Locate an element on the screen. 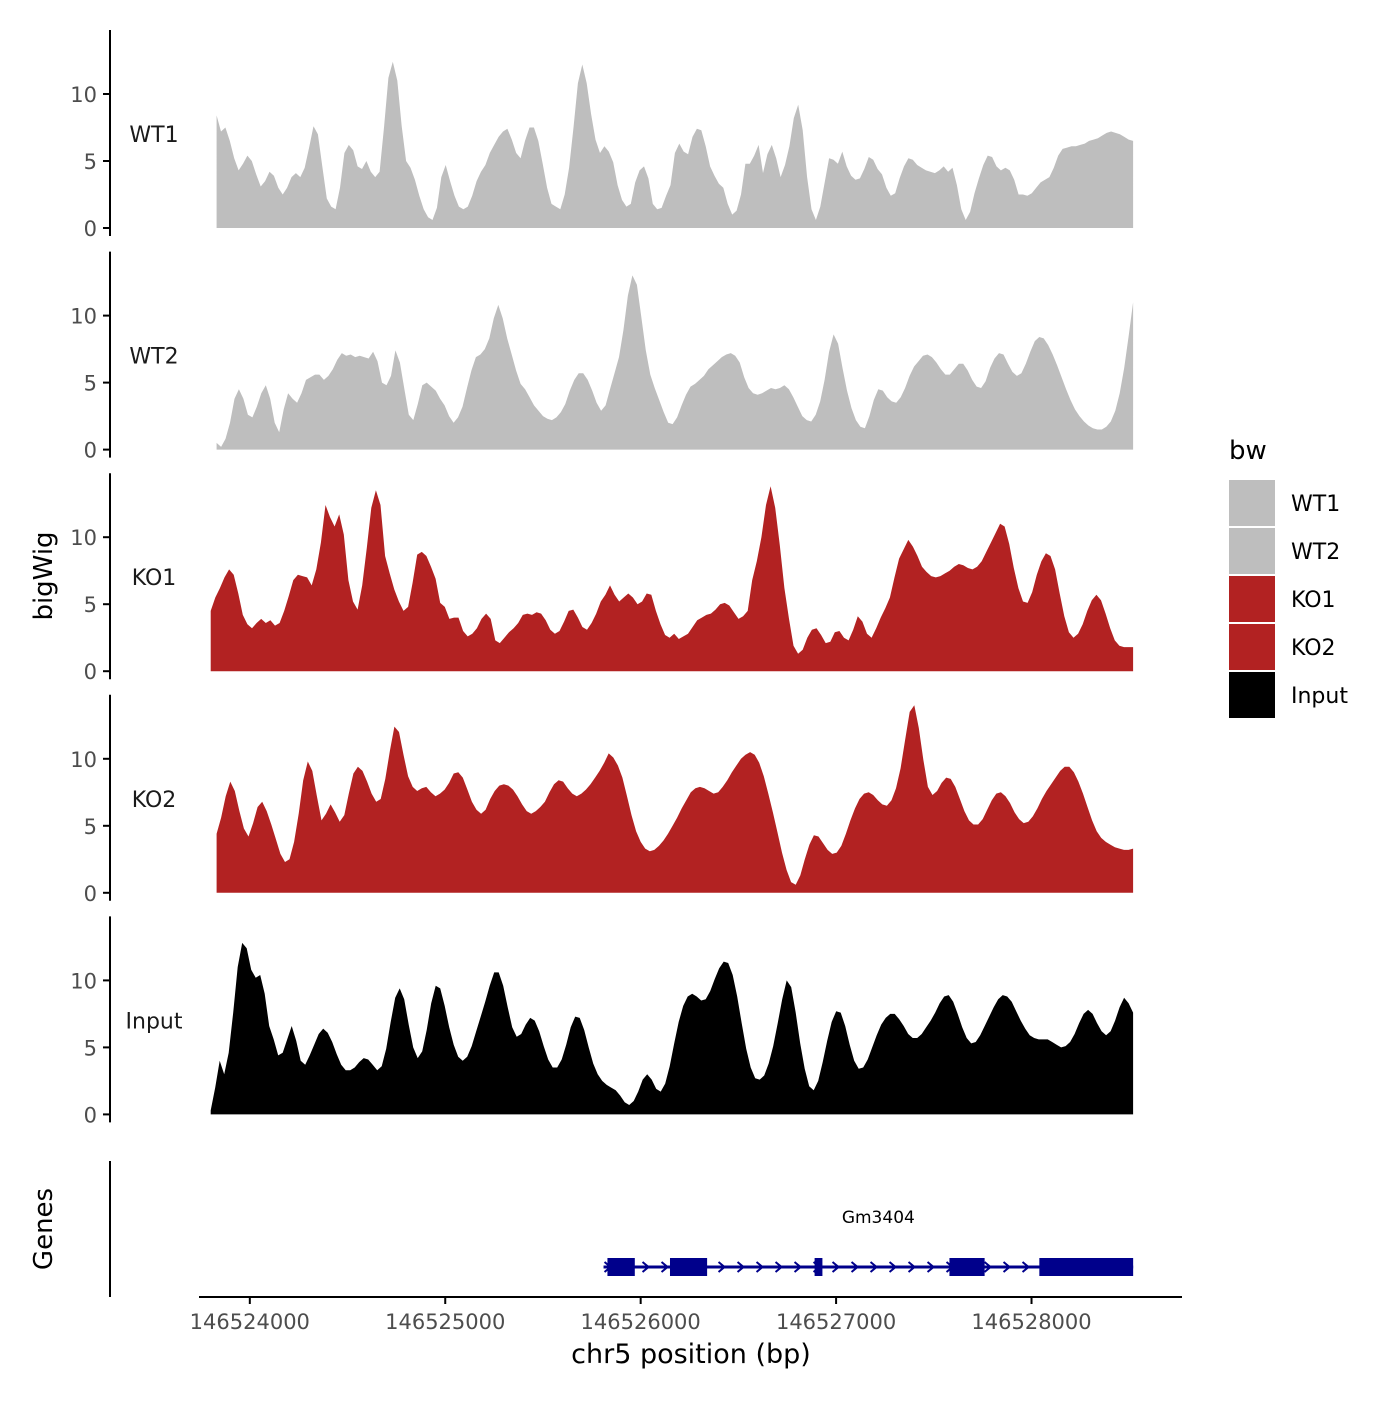 The image size is (1400, 1404). legend-entry-ko1: KO1 is located at coordinates (1282, 599).